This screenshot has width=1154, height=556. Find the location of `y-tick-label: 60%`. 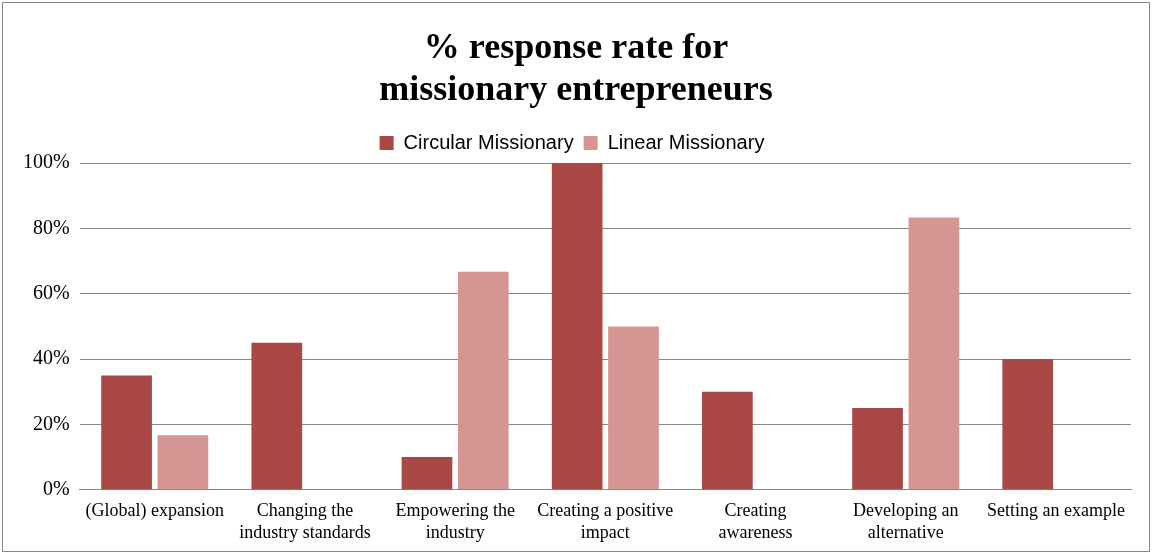

y-tick-label: 60% is located at coordinates (51, 291).